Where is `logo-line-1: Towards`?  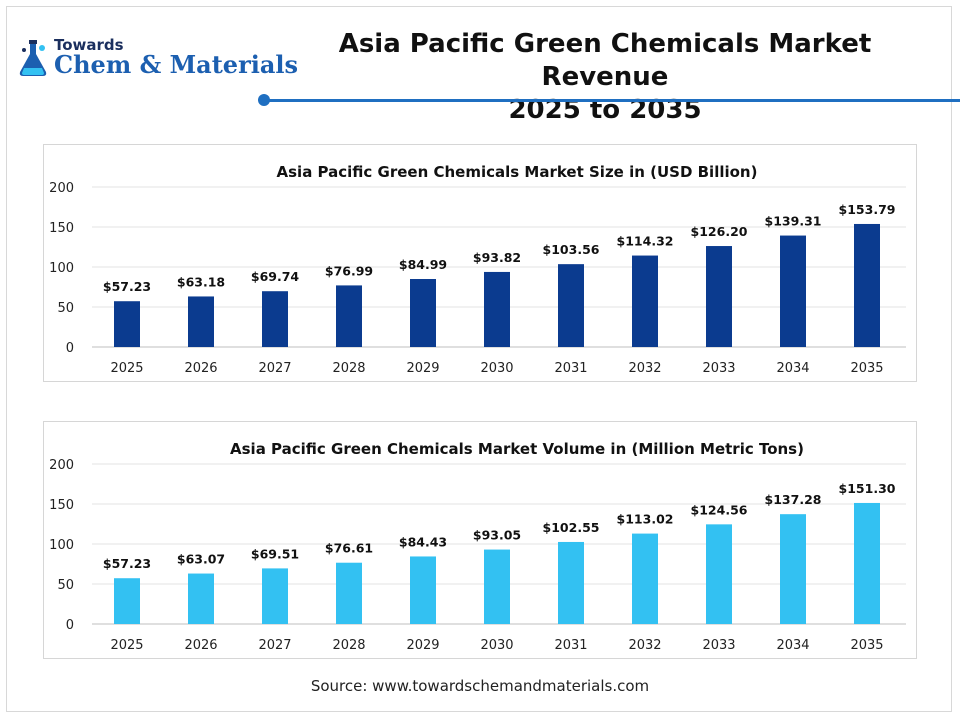
logo-line-1: Towards is located at coordinates (89, 45).